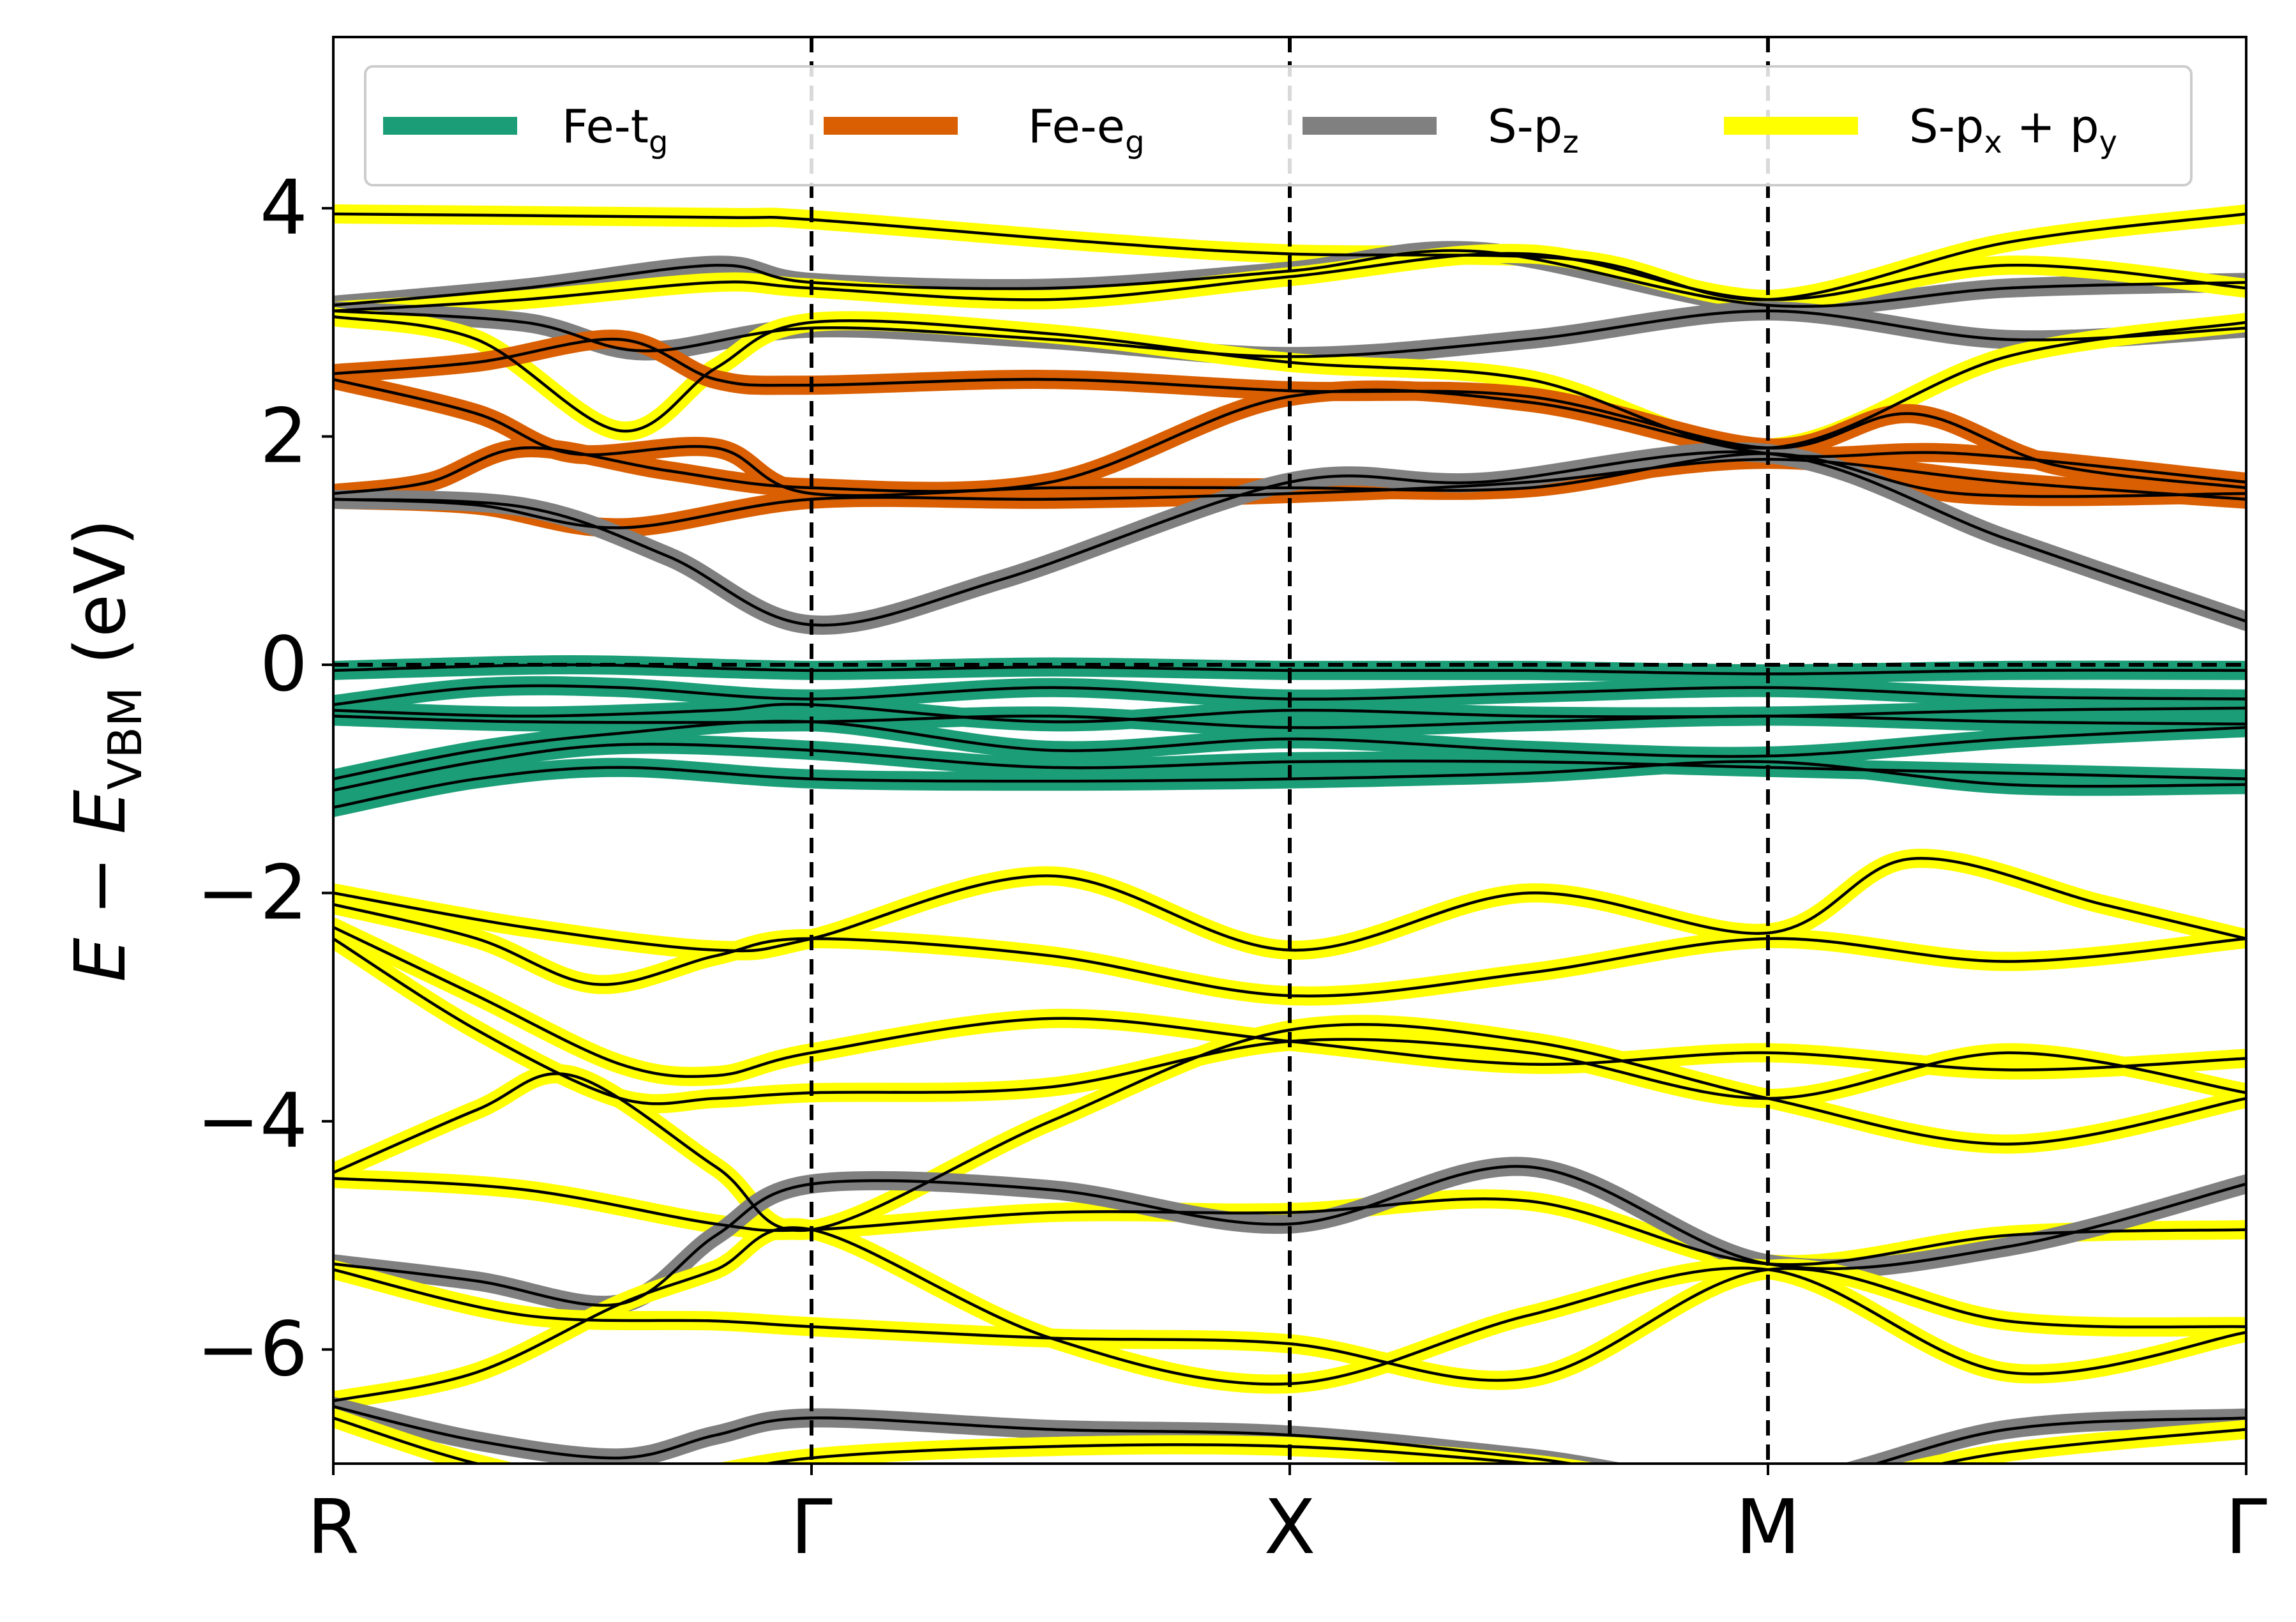 This screenshot has width=2296, height=1622. I want to click on y-tick-label-3: −2, so click(252, 892).